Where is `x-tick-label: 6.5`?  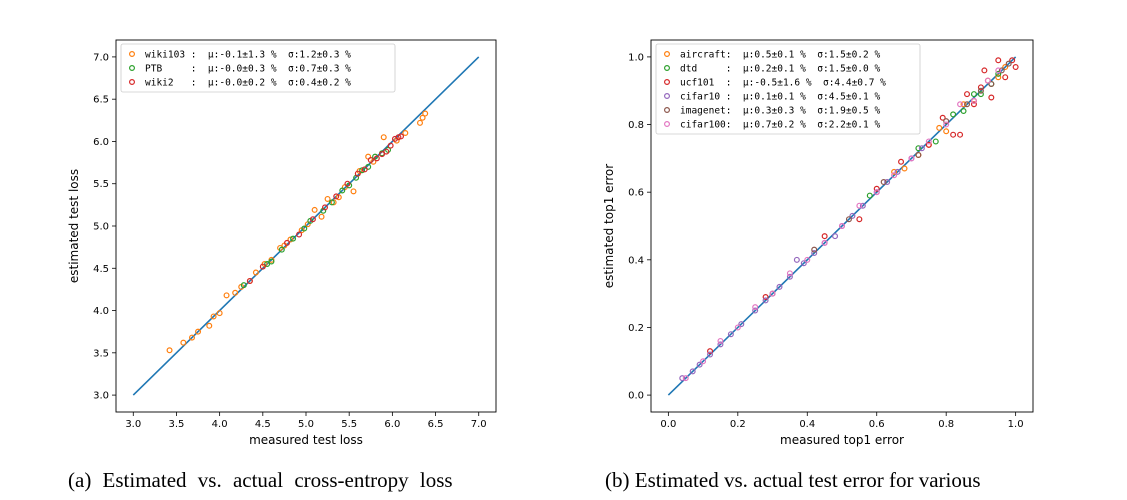
x-tick-label: 6.5 is located at coordinates (436, 424).